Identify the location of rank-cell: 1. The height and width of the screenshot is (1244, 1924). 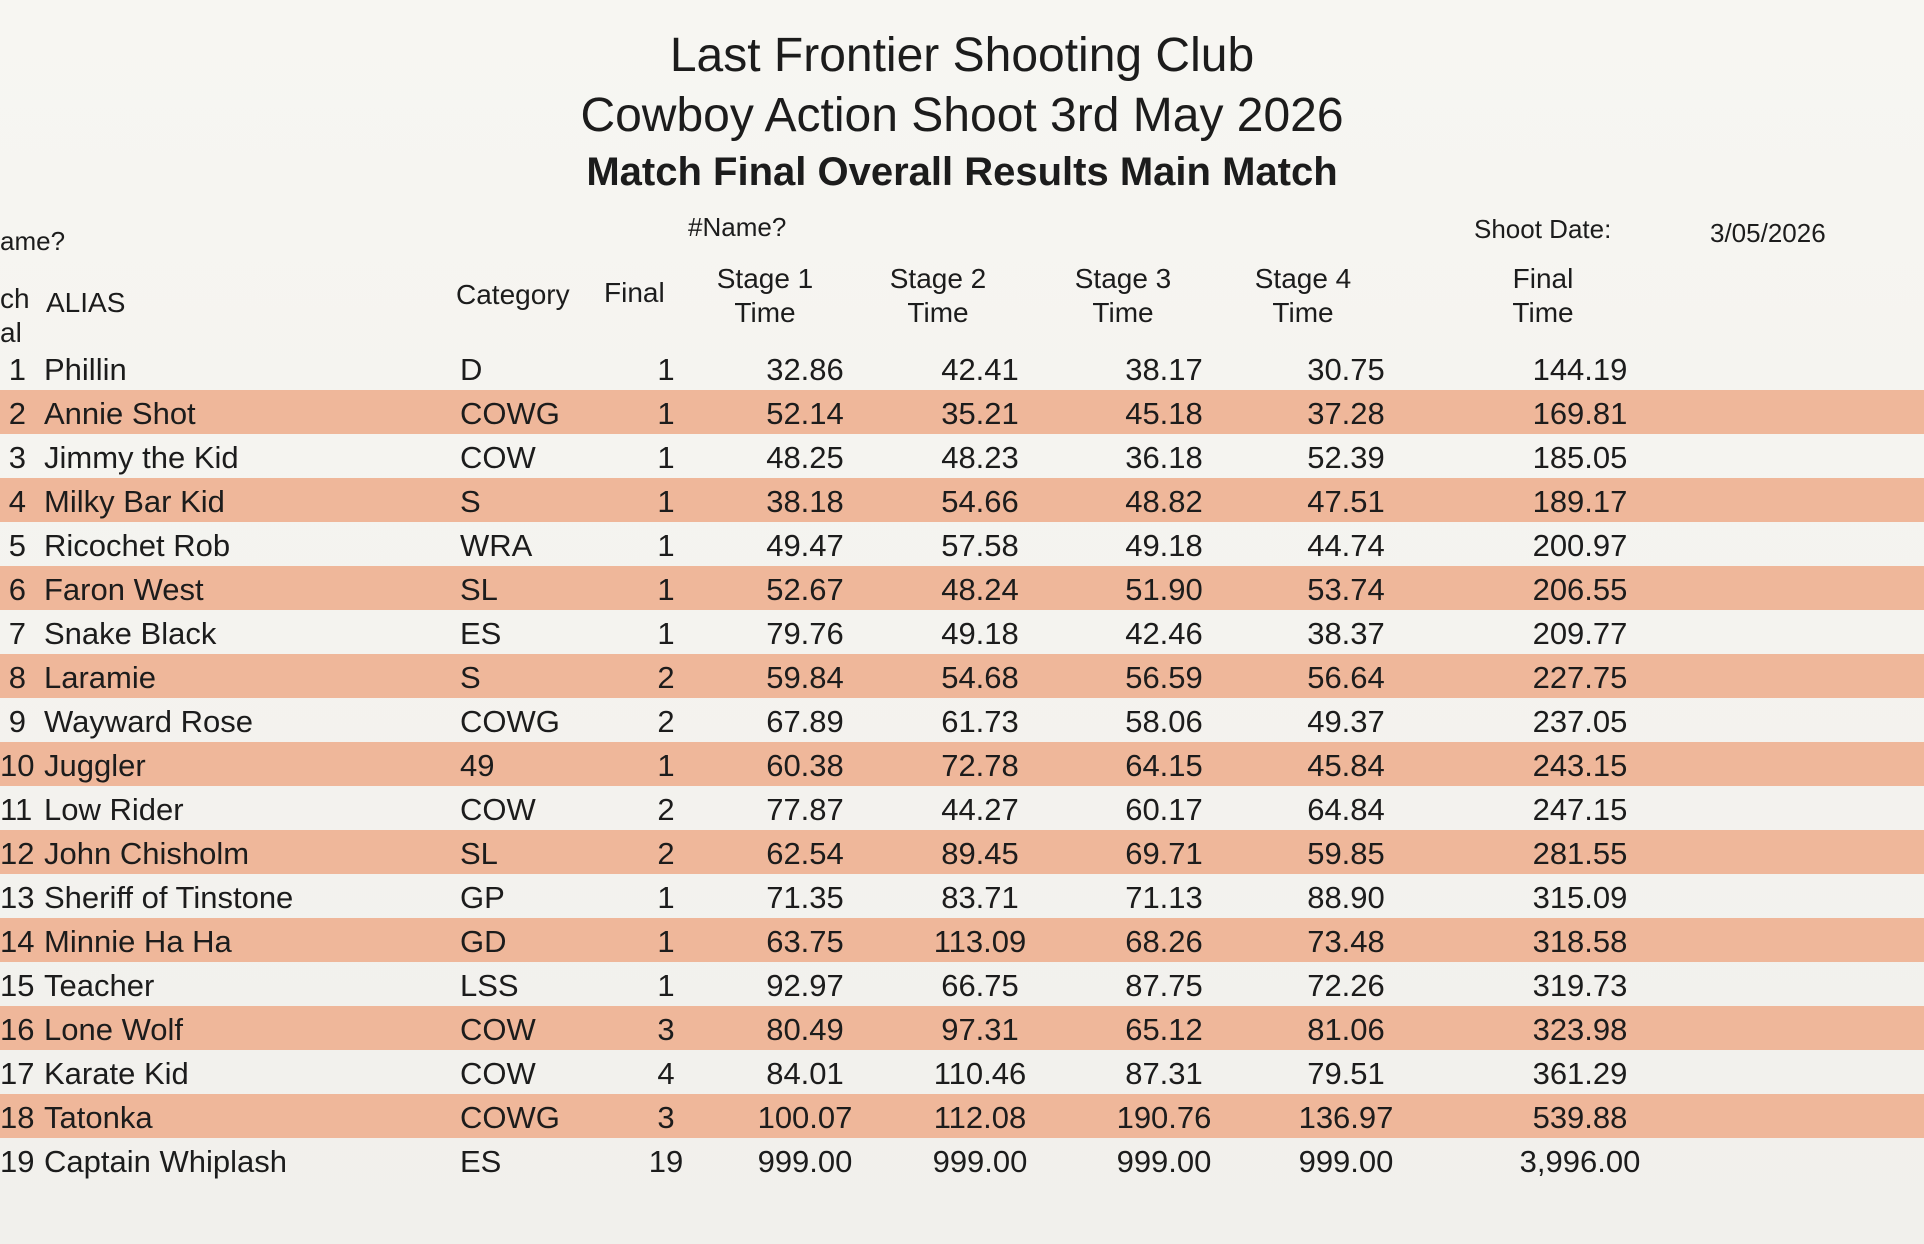
(17, 369).